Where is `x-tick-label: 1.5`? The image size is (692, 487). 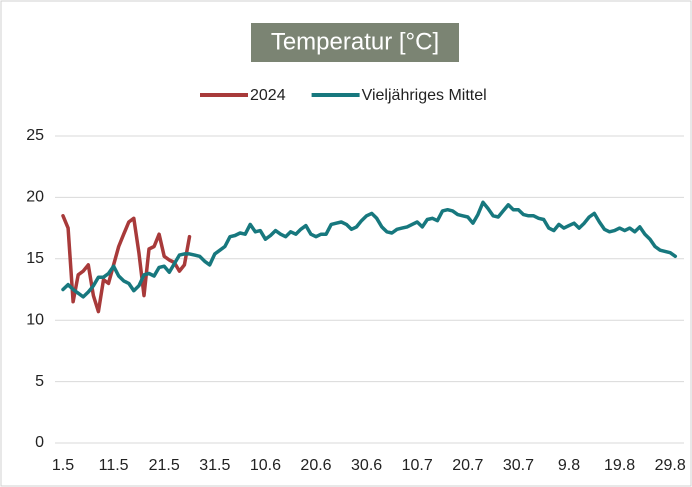
x-tick-label: 1.5 is located at coordinates (63, 465).